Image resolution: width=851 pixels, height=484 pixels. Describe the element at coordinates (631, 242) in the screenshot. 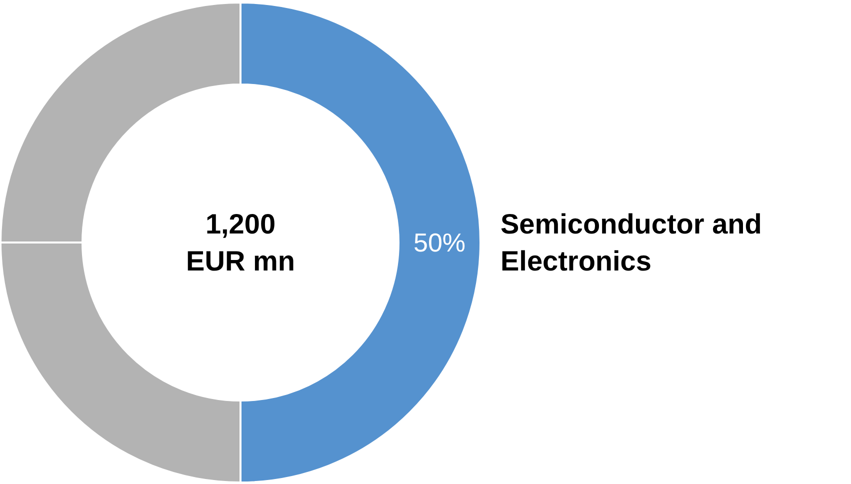

I see `slice-label: Semiconductor and Electronics` at that location.